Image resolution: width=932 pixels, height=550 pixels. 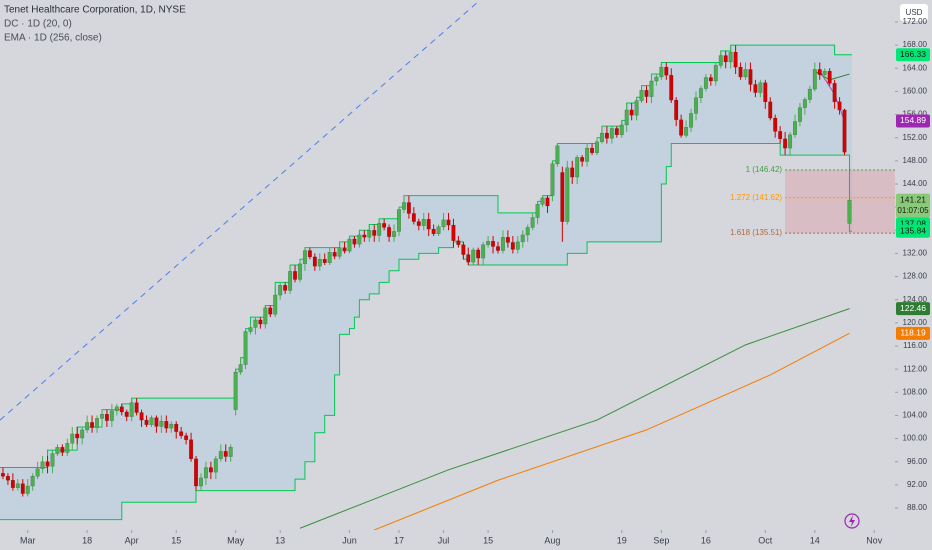 I want to click on x-tick-label: 17, so click(x=399, y=540).